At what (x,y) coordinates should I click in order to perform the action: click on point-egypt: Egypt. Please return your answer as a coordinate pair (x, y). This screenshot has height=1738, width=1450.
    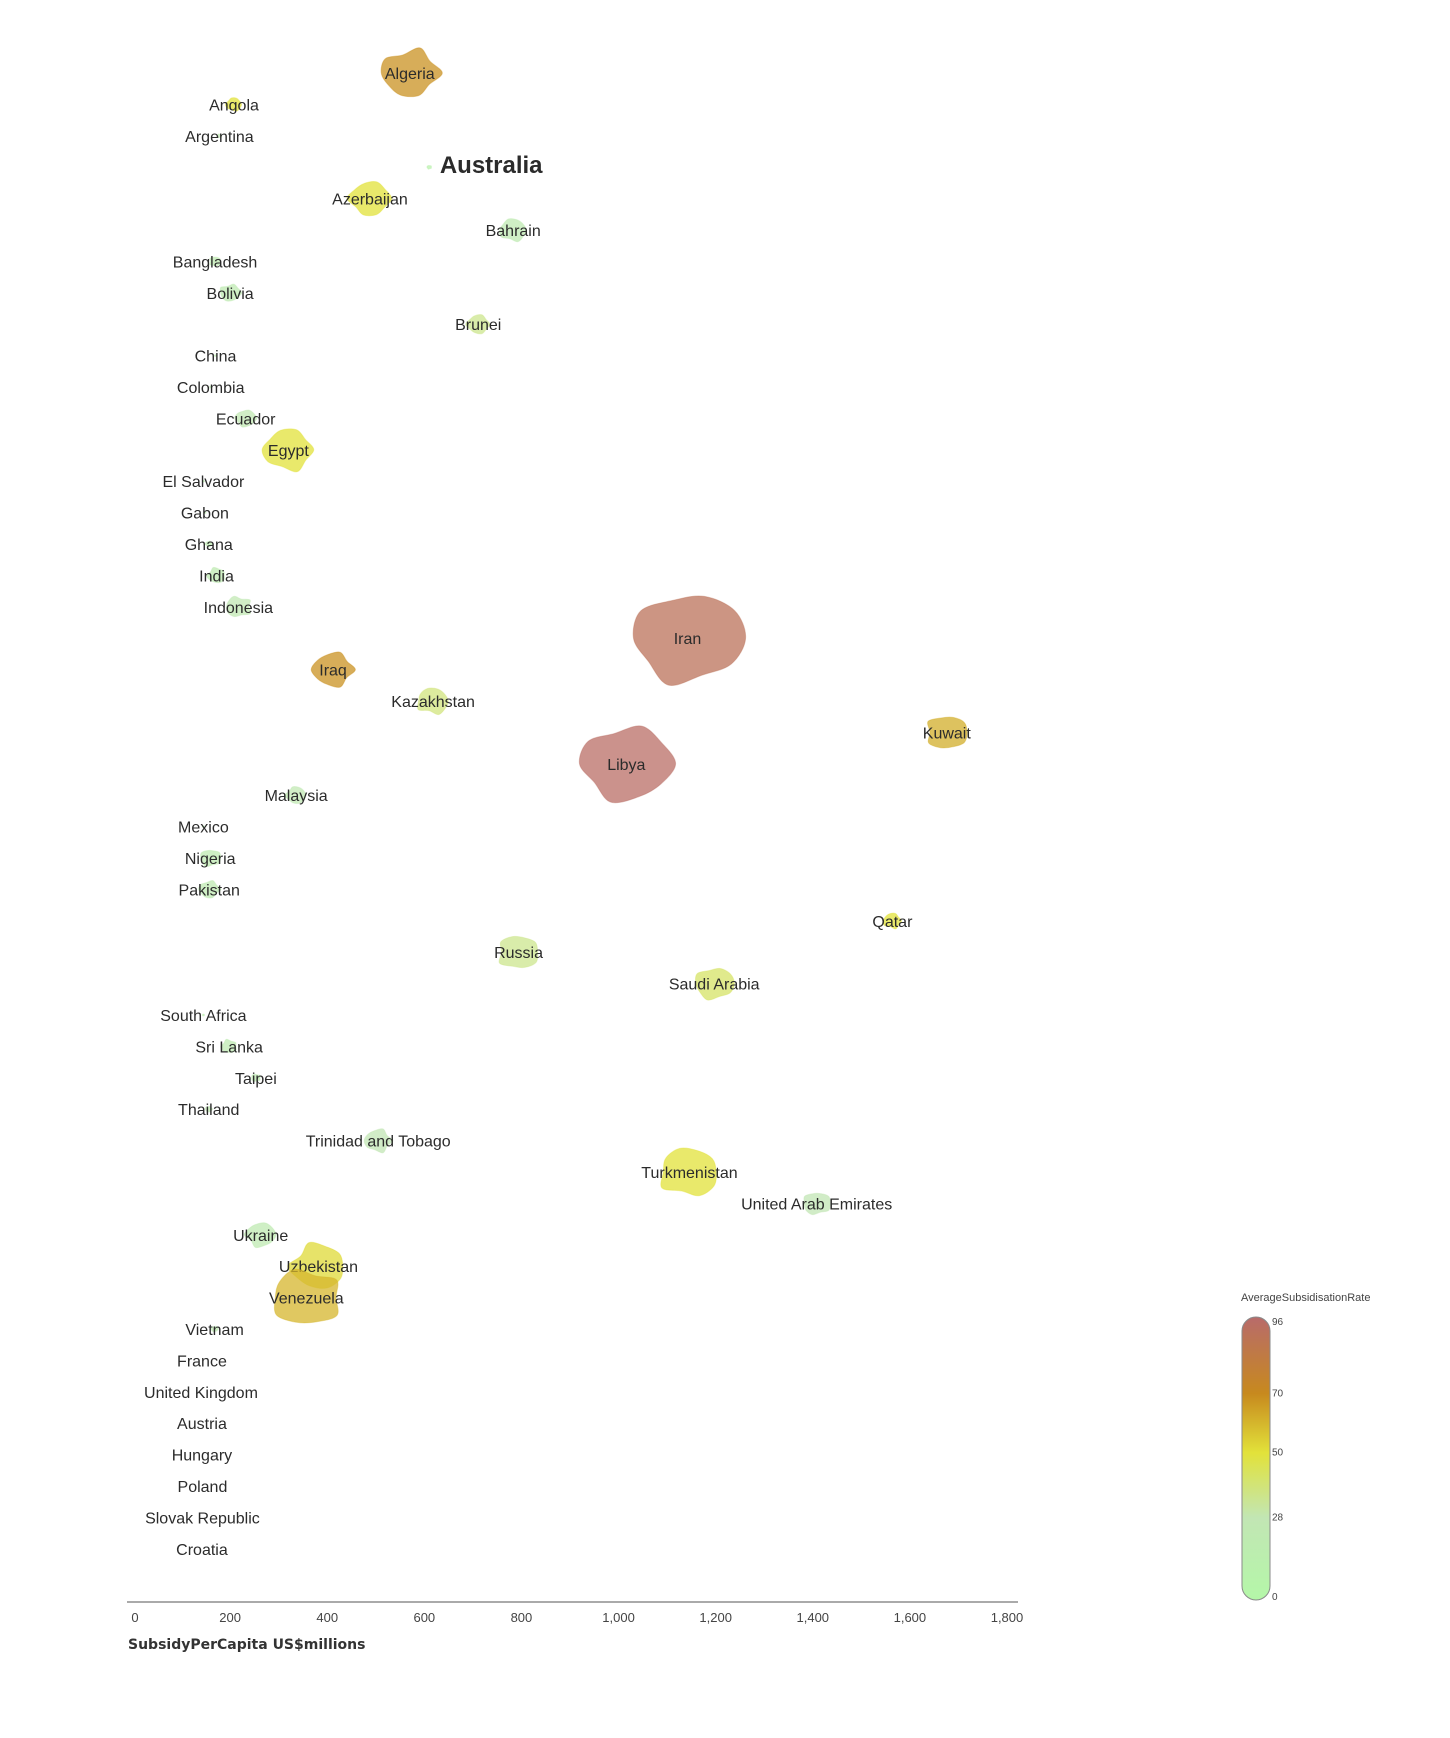
    Looking at the image, I should click on (288, 450).